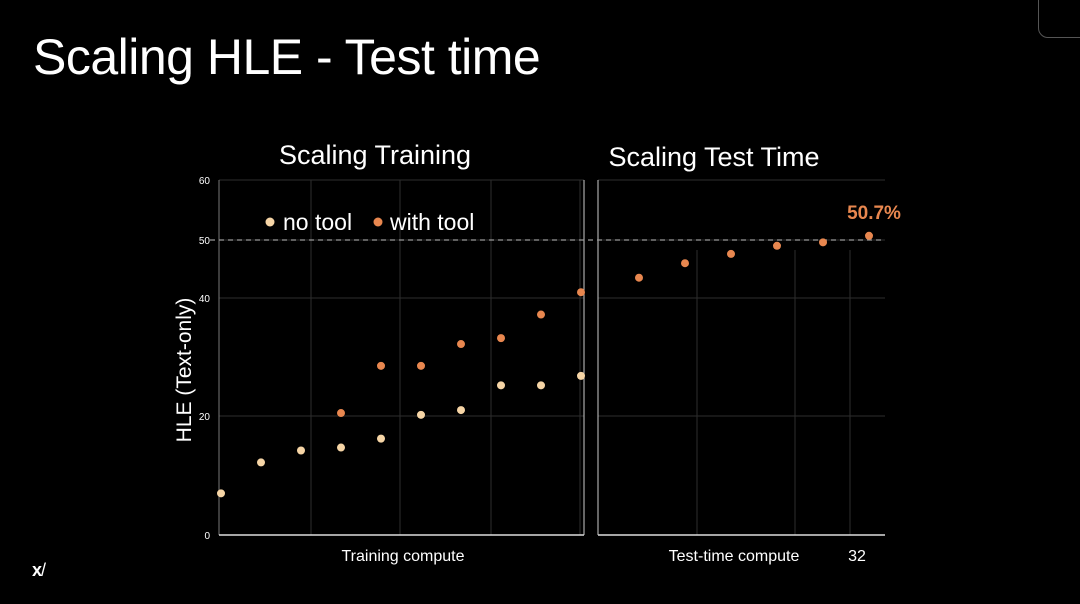  What do you see at coordinates (378, 222) in the screenshot?
I see `legend-with-tool-marker` at bounding box center [378, 222].